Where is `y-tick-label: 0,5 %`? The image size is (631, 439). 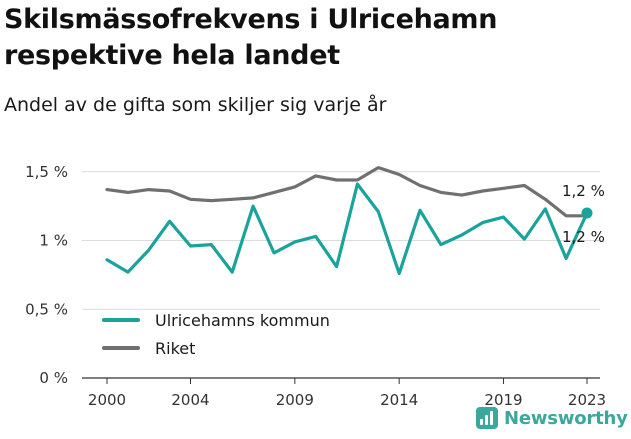 y-tick-label: 0,5 % is located at coordinates (46, 309).